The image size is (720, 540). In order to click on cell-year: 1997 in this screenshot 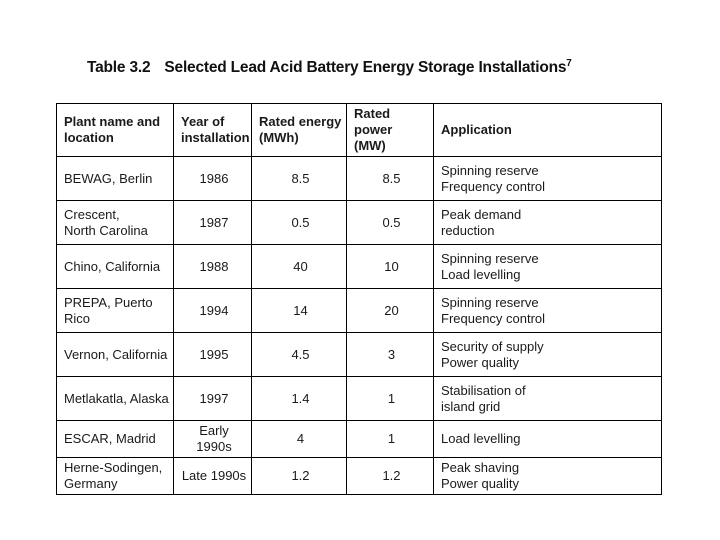, I will do `click(212, 398)`.